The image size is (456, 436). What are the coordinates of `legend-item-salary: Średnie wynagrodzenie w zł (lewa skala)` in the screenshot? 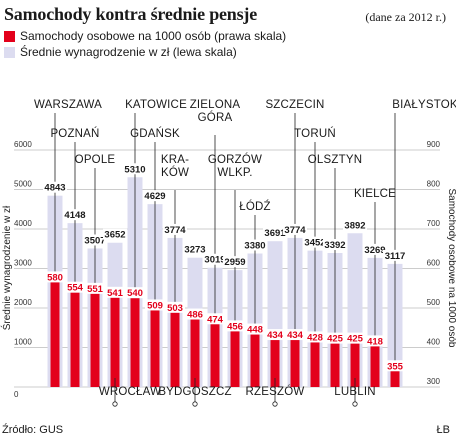 It's located at (120, 52).